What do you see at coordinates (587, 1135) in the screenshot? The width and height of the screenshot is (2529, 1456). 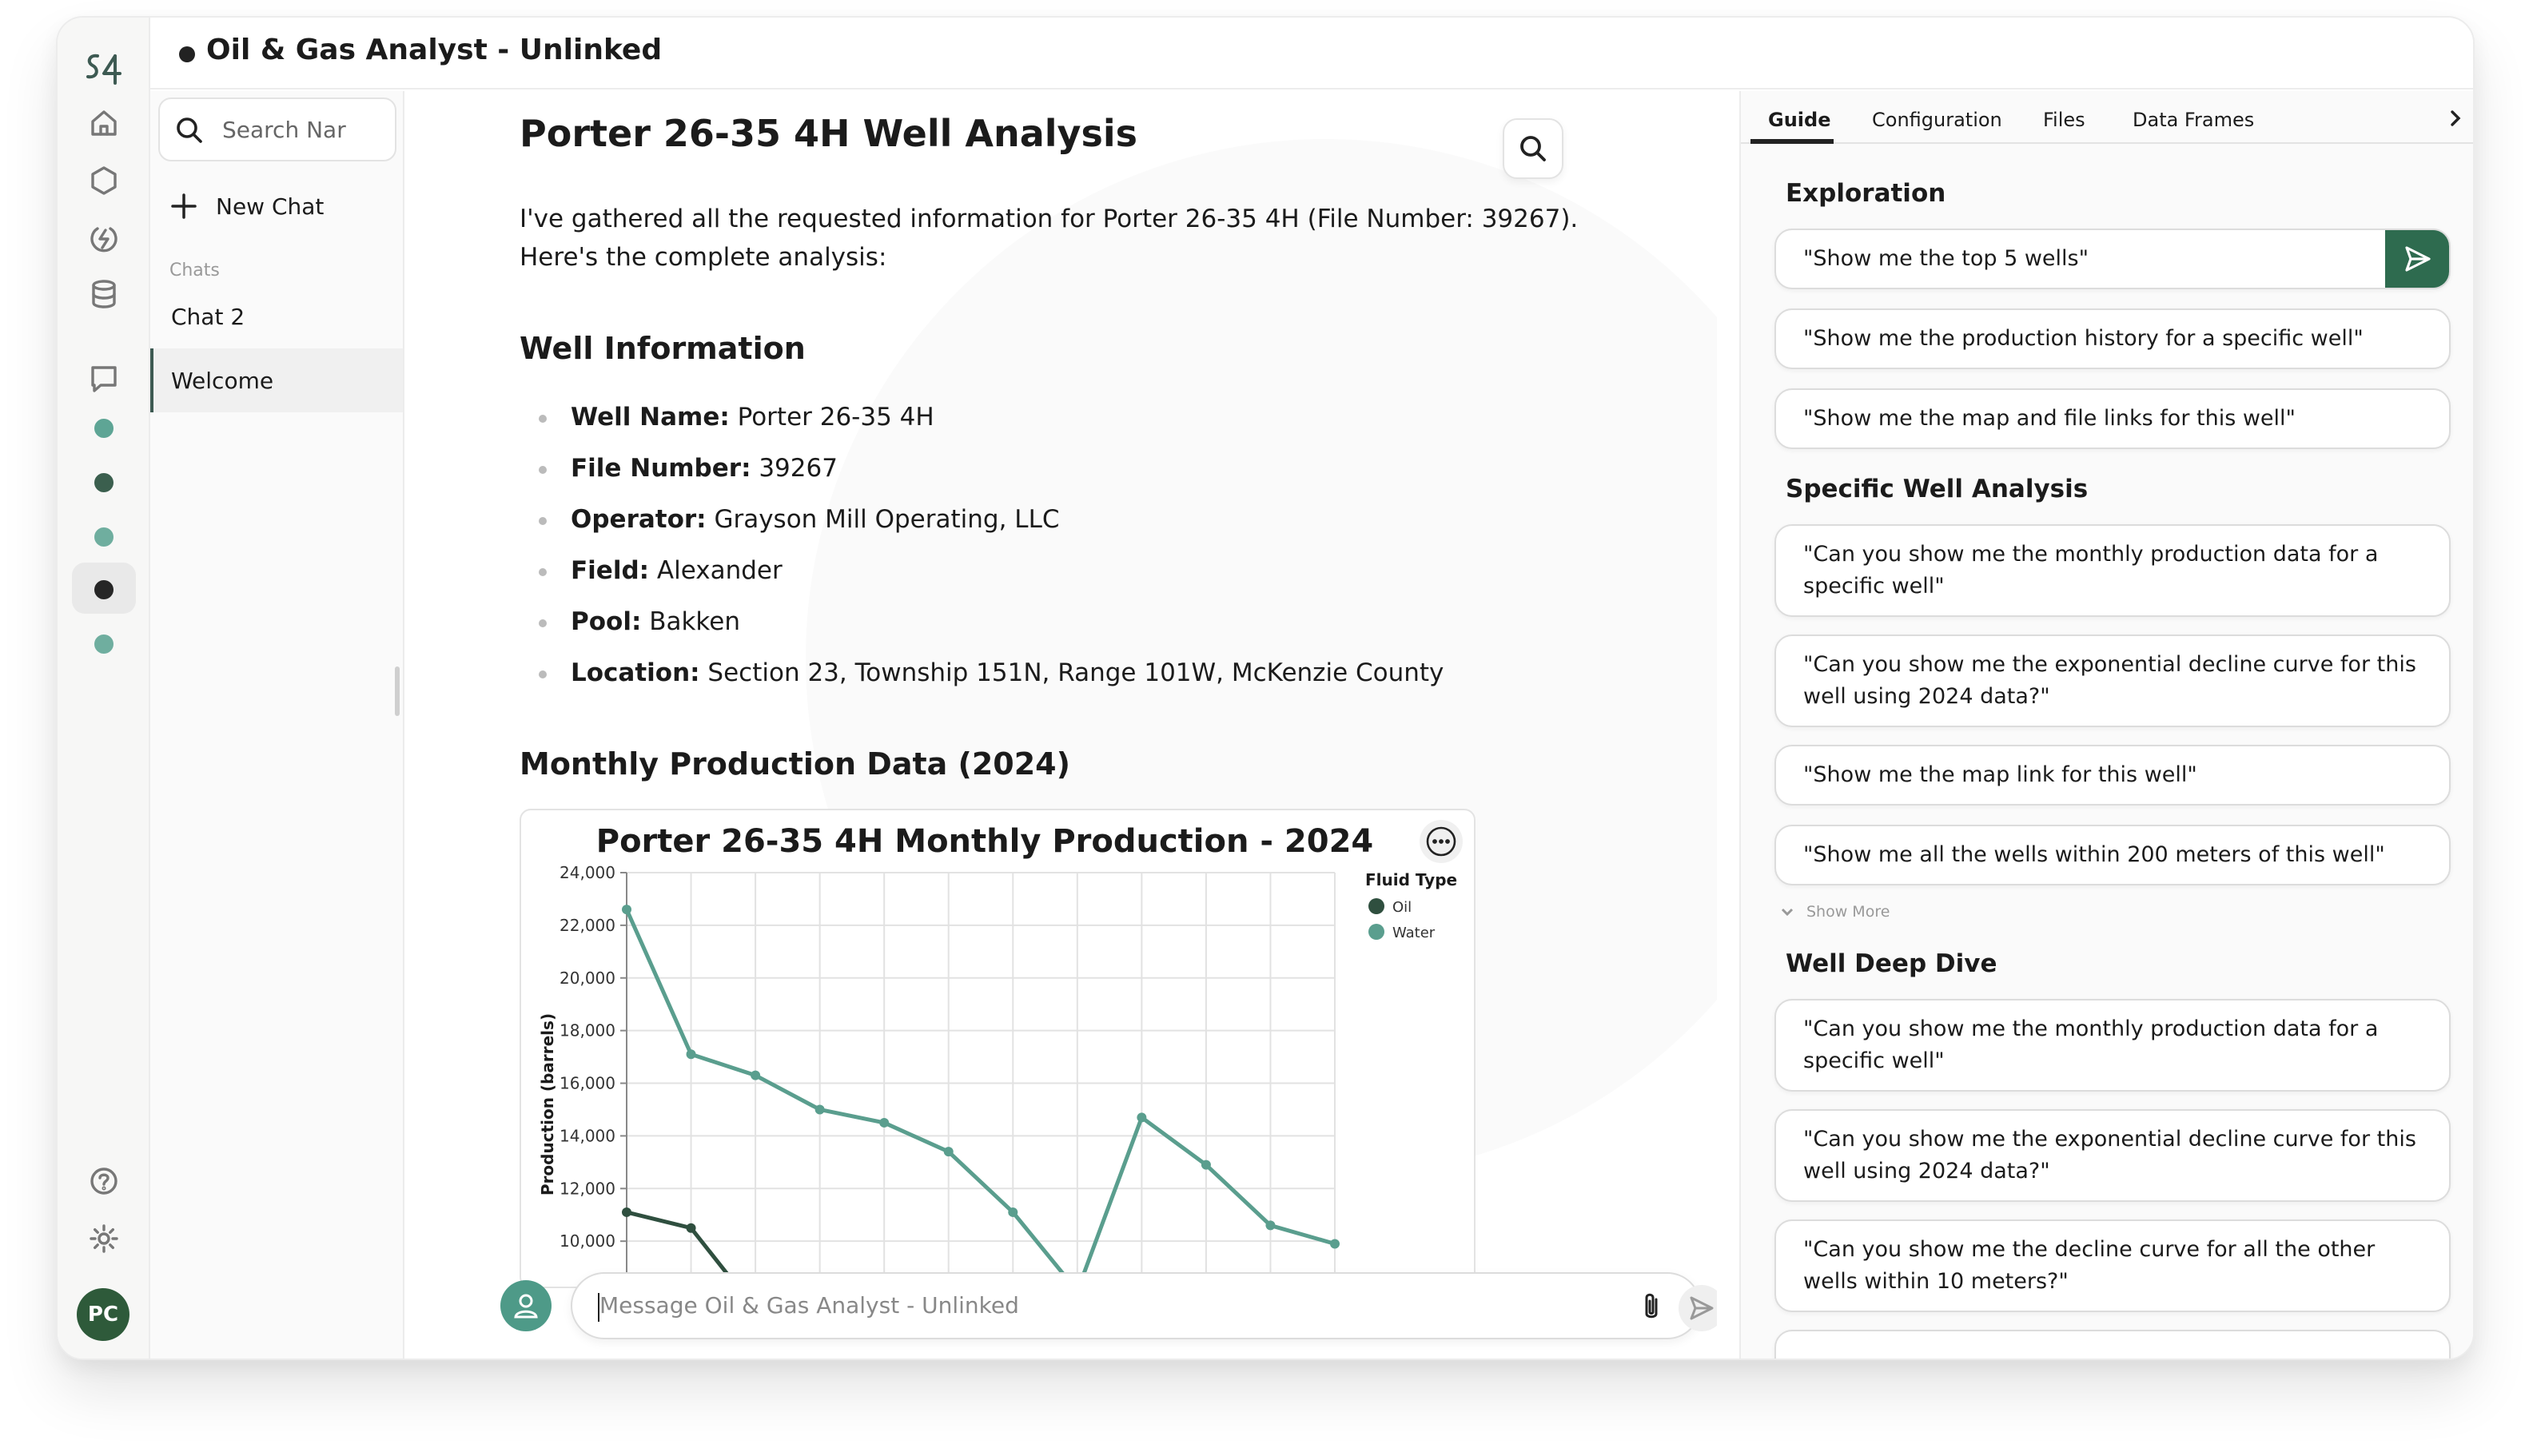 I see `y-tick-label: 14,000` at bounding box center [587, 1135].